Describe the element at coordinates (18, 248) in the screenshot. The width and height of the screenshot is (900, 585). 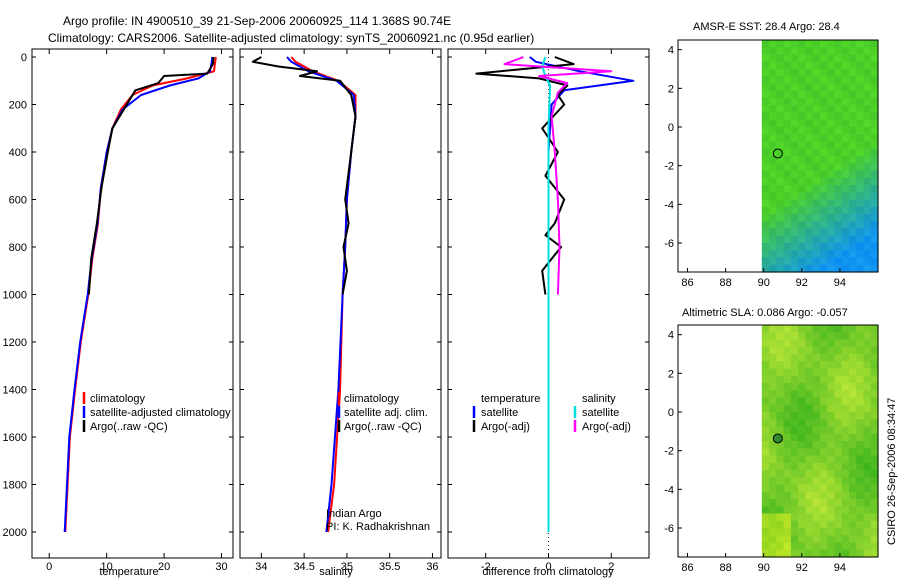
I see `depth-tick-label: 800` at that location.